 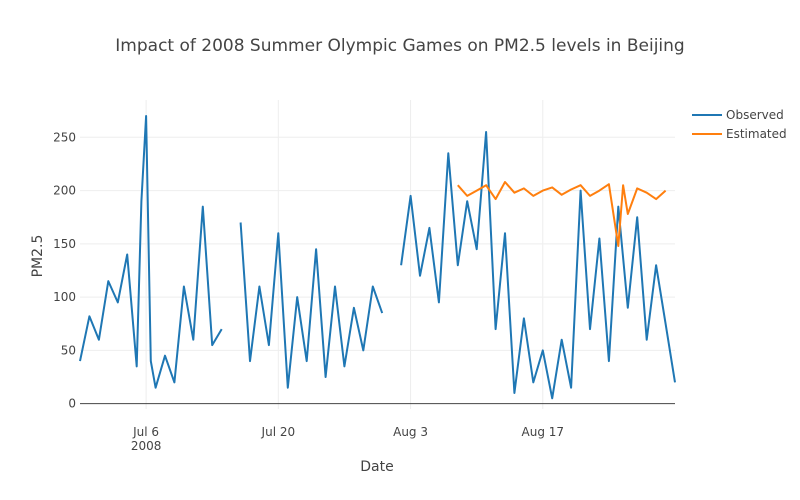 I want to click on series-line-estimated, so click(x=562, y=214).